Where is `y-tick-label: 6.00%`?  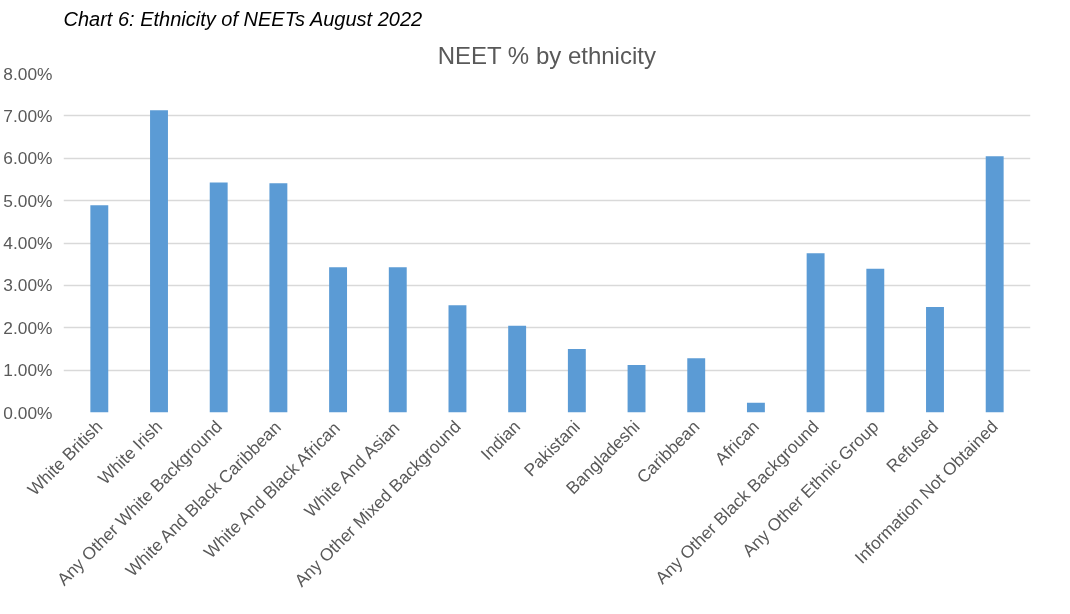
y-tick-label: 6.00% is located at coordinates (28, 158).